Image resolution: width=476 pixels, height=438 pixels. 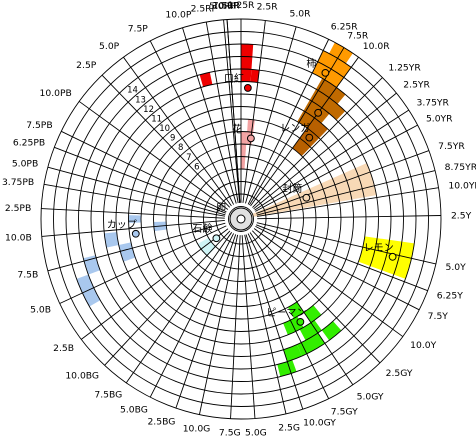 What do you see at coordinates (25, 164) in the screenshot?
I see `hue-label: 5.0PB` at bounding box center [25, 164].